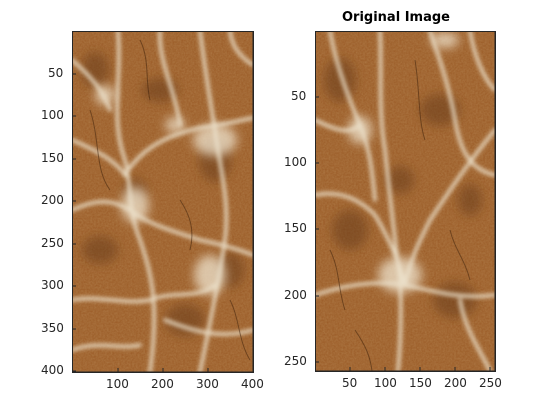  Describe the element at coordinates (420, 383) in the screenshot. I see `right-xtick-label: 150` at that location.